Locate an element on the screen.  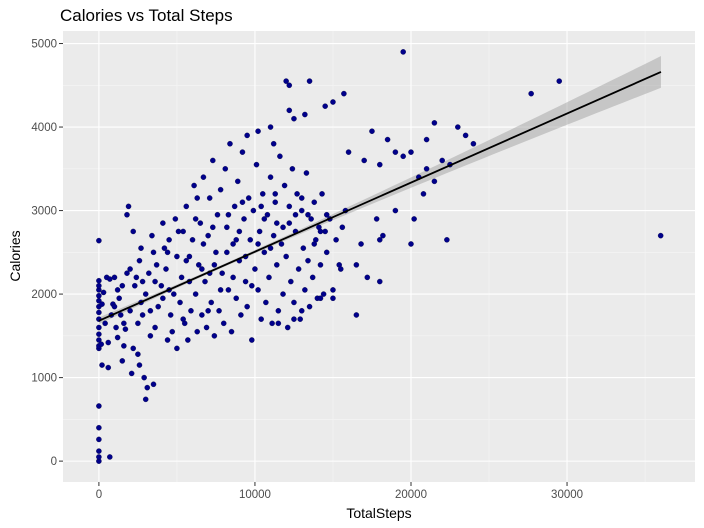
y-axis-title: Calories is located at coordinates (15, 255).